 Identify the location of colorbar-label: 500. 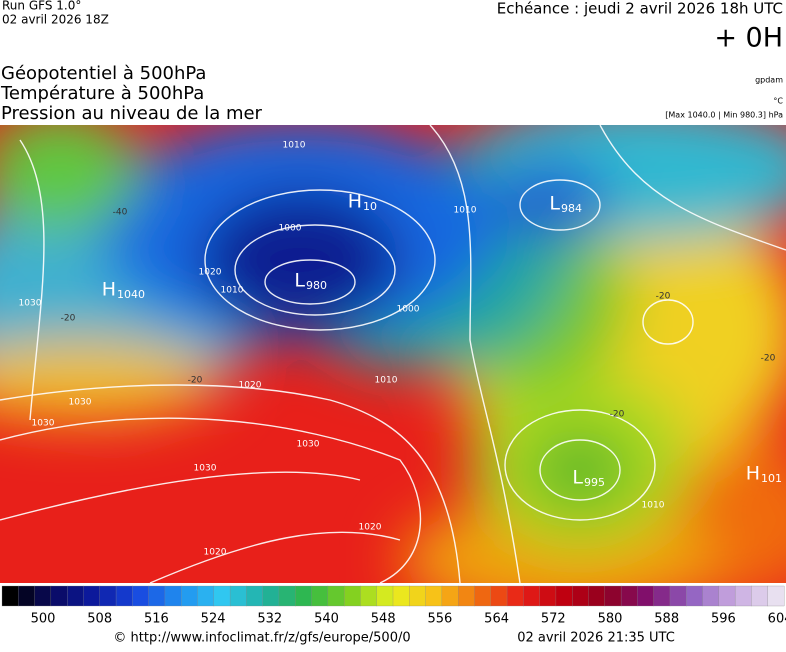
(43, 619).